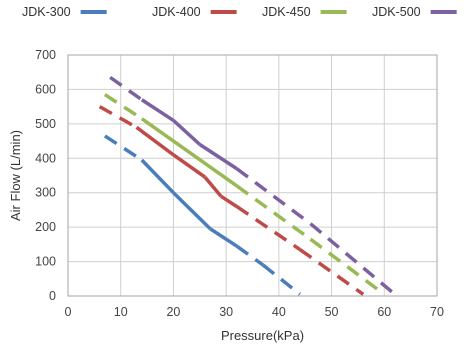 The height and width of the screenshot is (347, 469). What do you see at coordinates (45, 158) in the screenshot?
I see `y-tick-label: 400` at bounding box center [45, 158].